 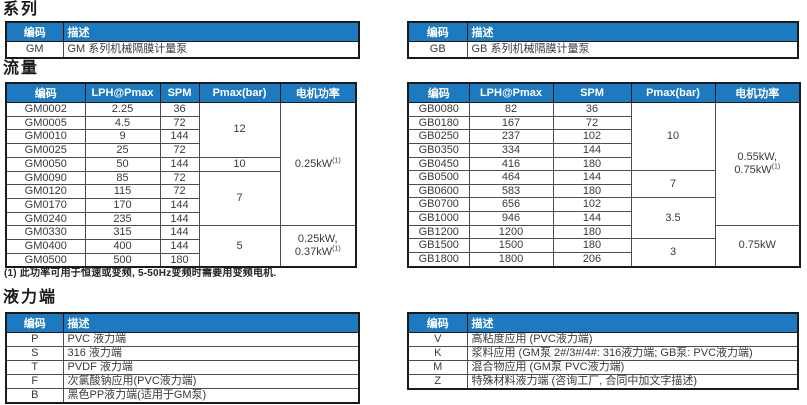 What do you see at coordinates (511, 246) in the screenshot?
I see `lph-cell: 1500` at bounding box center [511, 246].